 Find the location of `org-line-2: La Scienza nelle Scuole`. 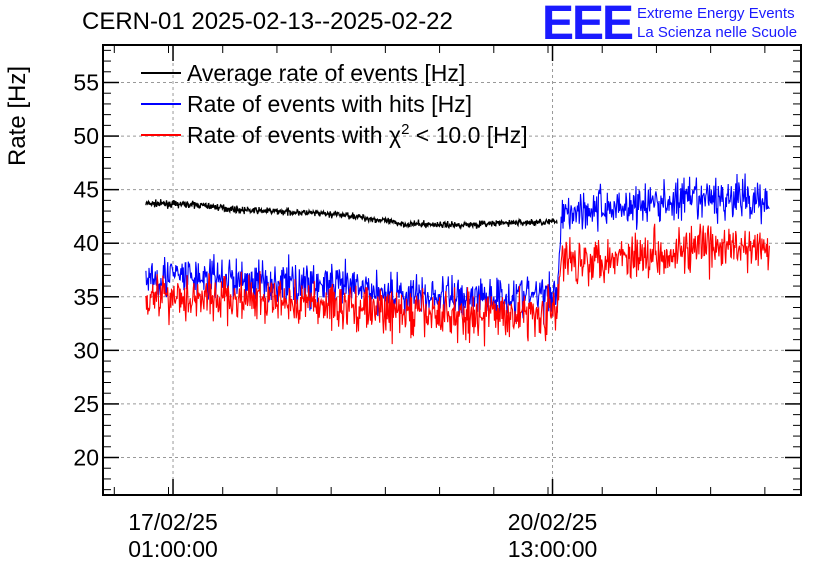

org-line-2: La Scienza nelle Scuole is located at coordinates (717, 32).